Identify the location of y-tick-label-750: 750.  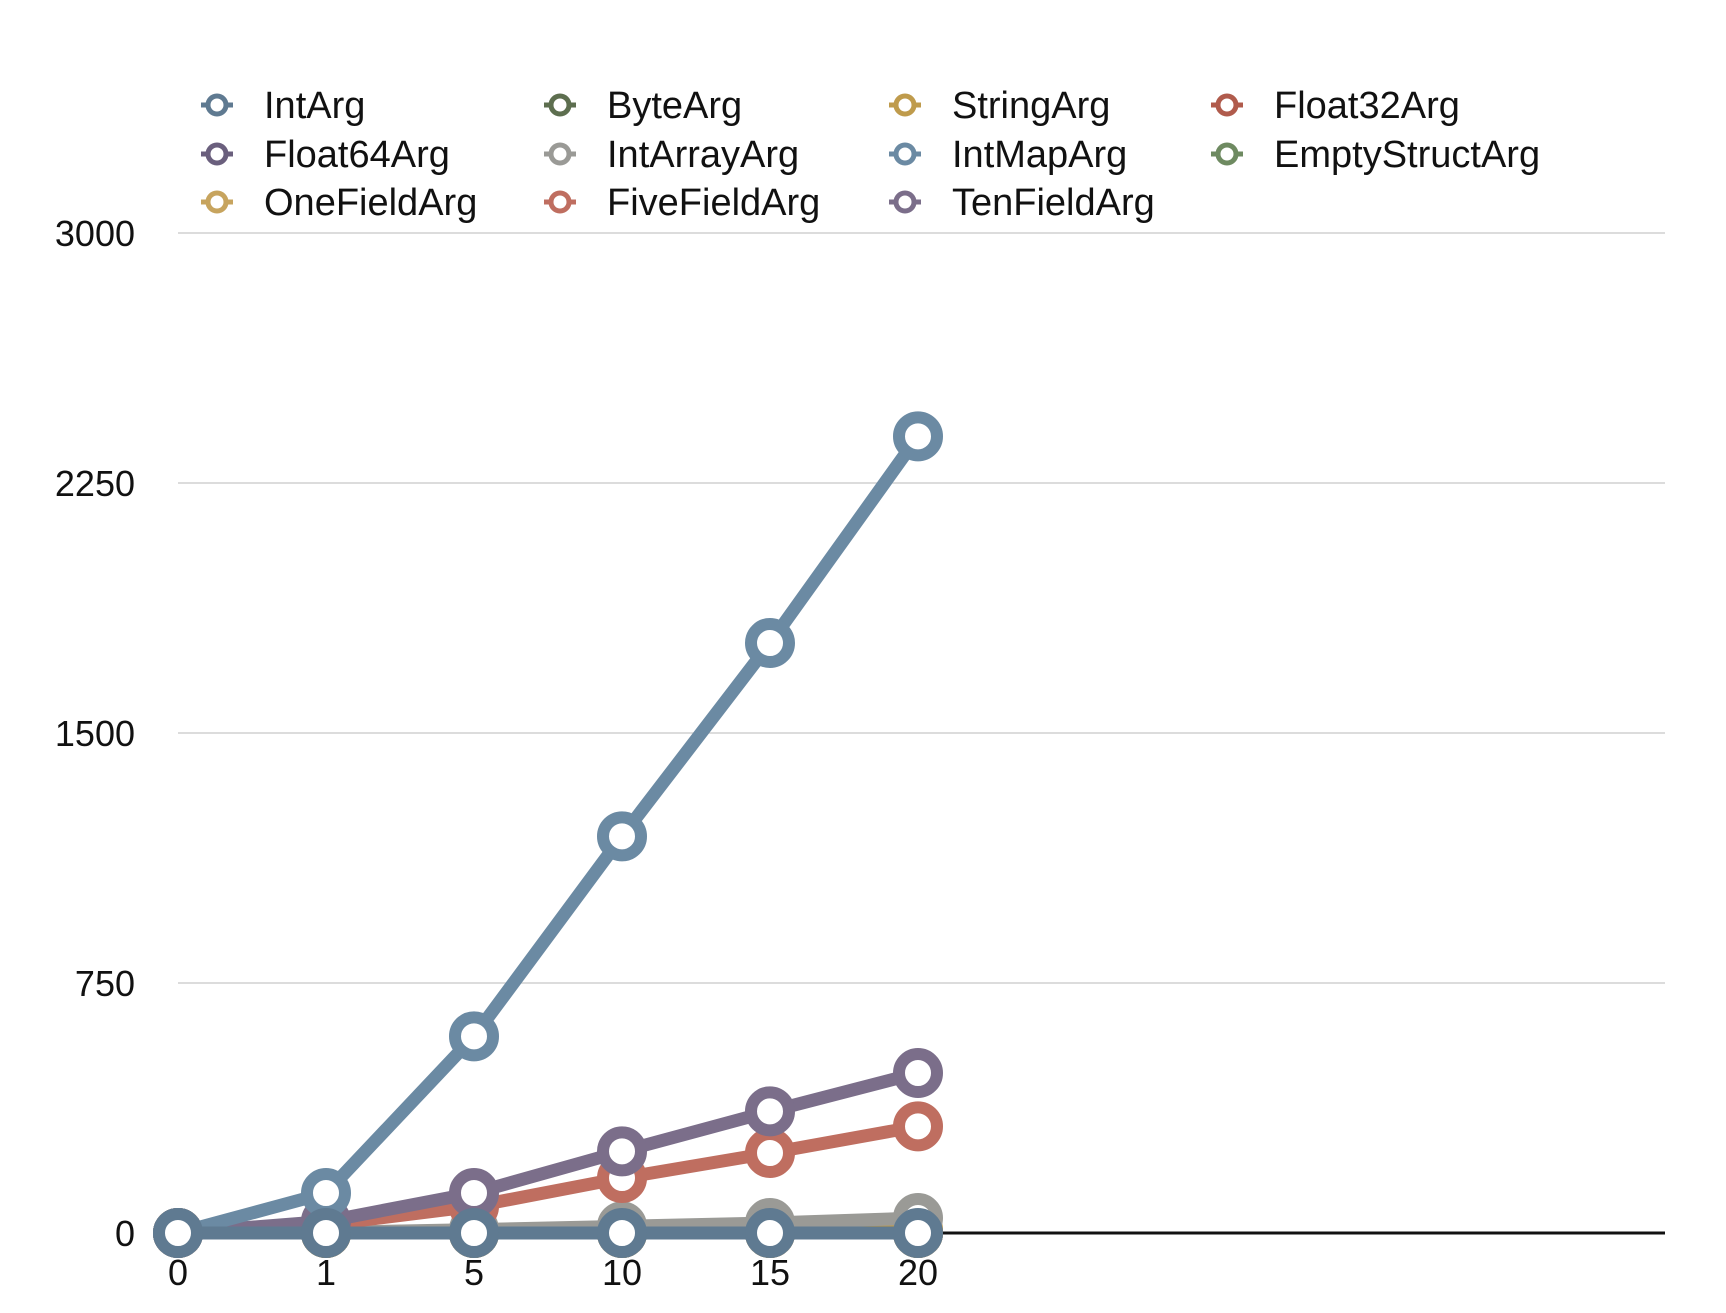
(105, 983).